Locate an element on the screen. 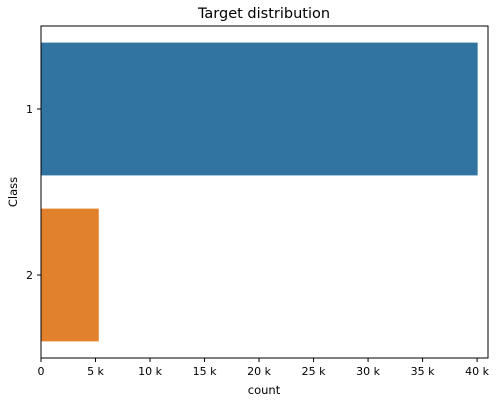 The width and height of the screenshot is (497, 407). y-tick-label-2: 2 is located at coordinates (29, 275).